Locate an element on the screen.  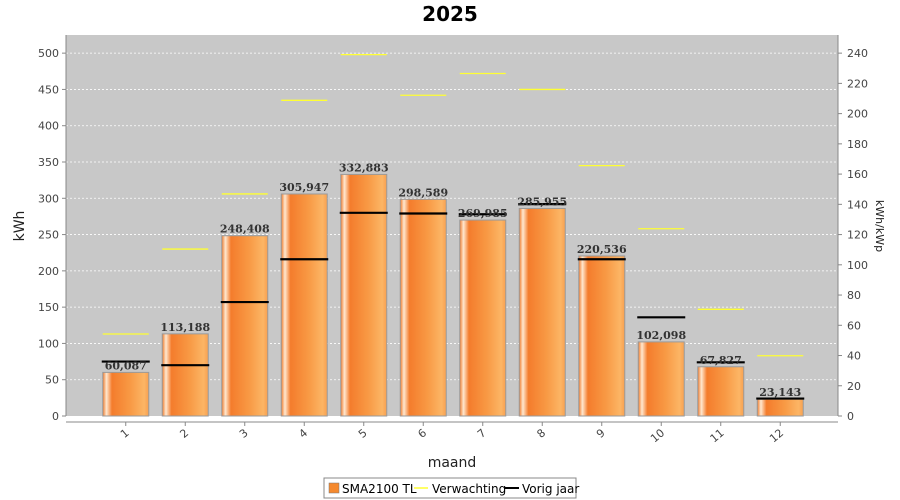
x-tick-label: 11 is located at coordinates (717, 435).